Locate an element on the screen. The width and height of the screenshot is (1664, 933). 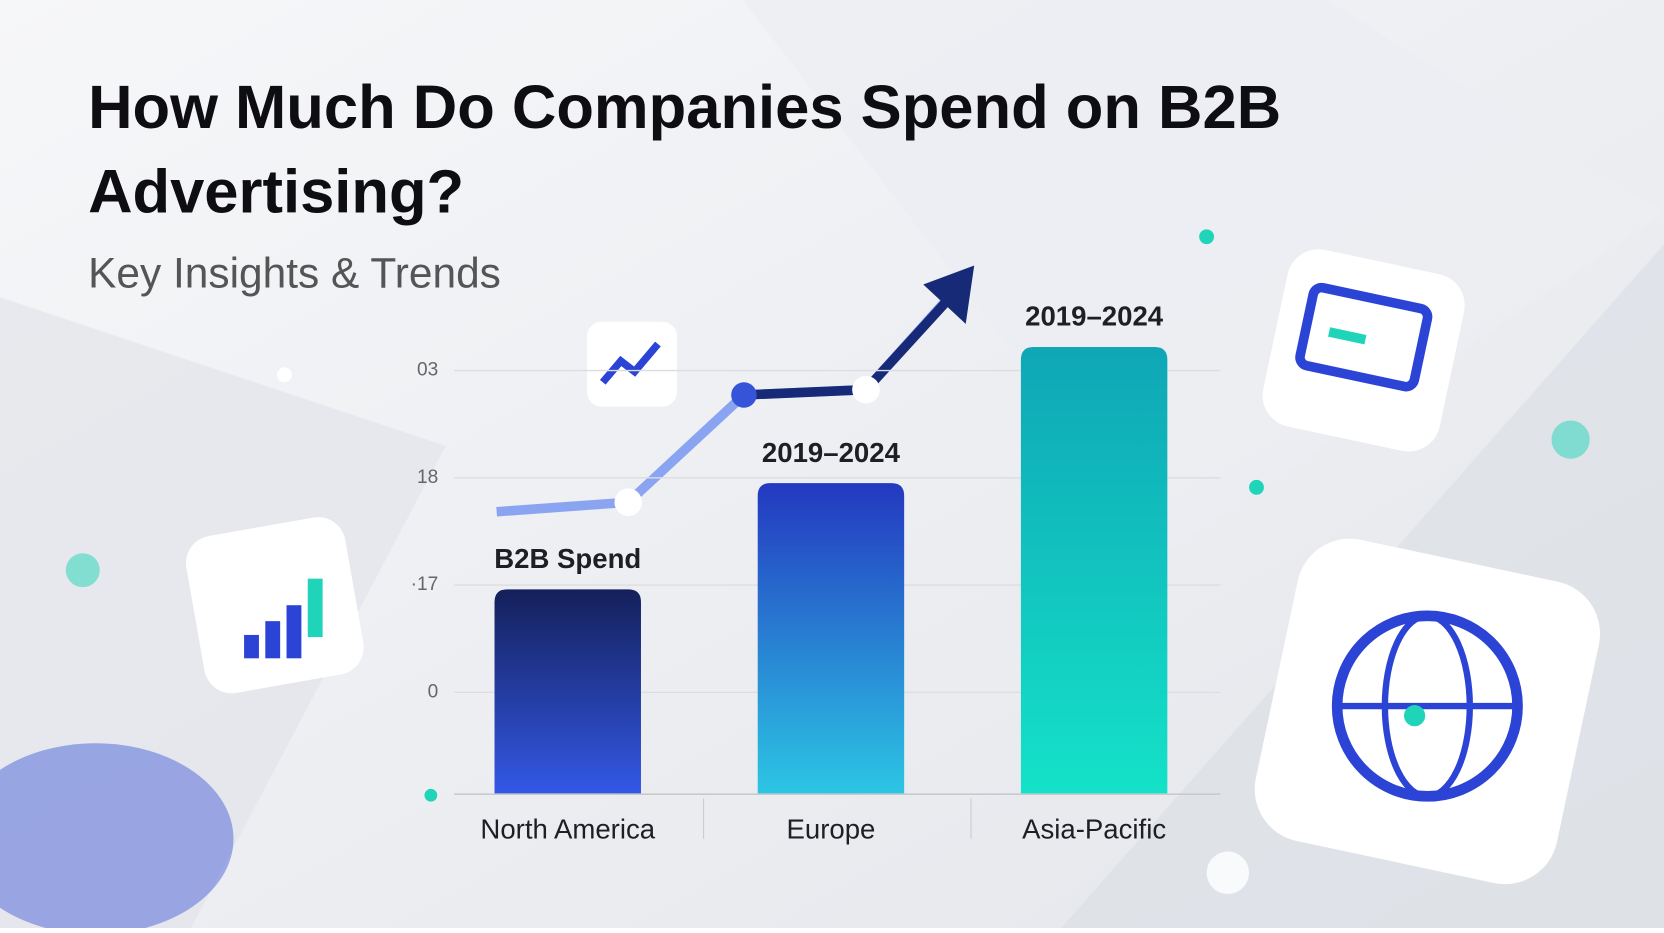
y-tick-label: 0 is located at coordinates (433, 691).